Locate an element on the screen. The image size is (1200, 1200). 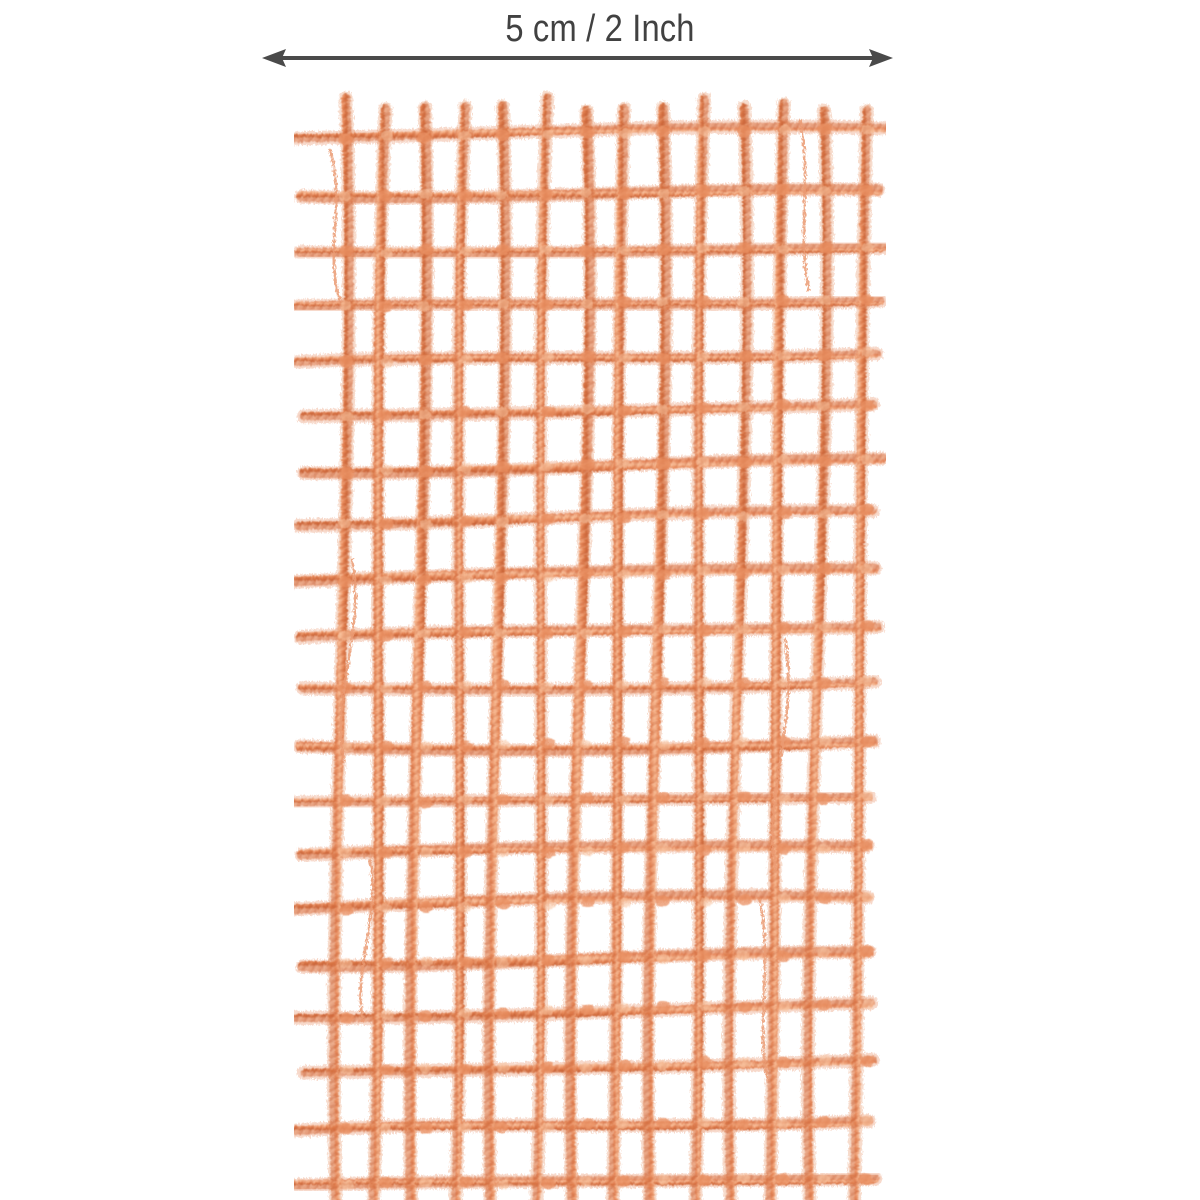
arrow-line is located at coordinates (577, 58).